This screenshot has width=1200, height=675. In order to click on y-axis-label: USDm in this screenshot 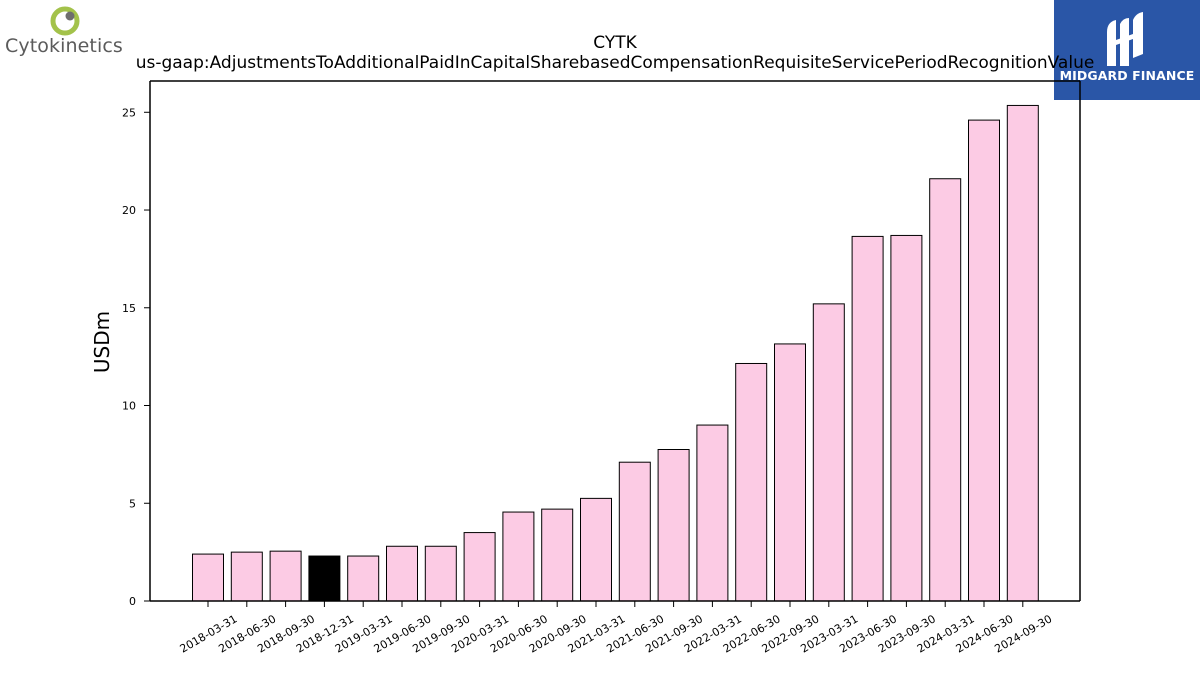, I will do `click(102, 342)`.